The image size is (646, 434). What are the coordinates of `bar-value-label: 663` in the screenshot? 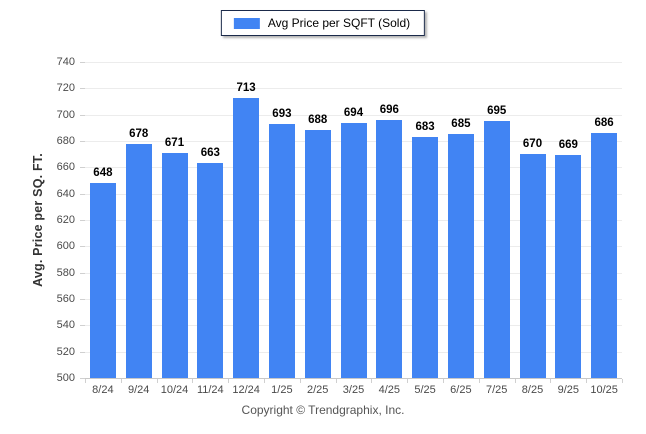 It's located at (210, 153).